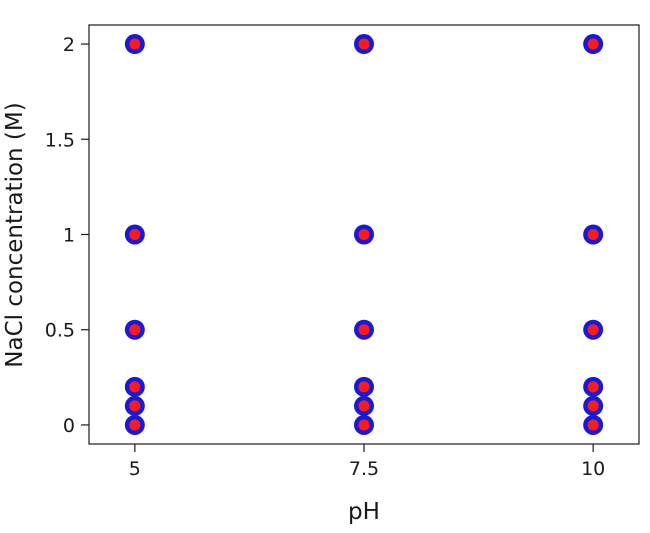 The width and height of the screenshot is (650, 533). I want to click on y-tick-label: 0.5, so click(60, 331).